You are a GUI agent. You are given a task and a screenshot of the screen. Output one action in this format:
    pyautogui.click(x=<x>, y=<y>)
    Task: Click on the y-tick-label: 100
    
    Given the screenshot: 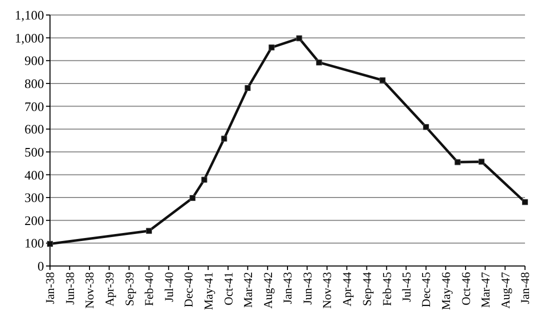 What is the action you would take?
    pyautogui.click(x=34, y=243)
    